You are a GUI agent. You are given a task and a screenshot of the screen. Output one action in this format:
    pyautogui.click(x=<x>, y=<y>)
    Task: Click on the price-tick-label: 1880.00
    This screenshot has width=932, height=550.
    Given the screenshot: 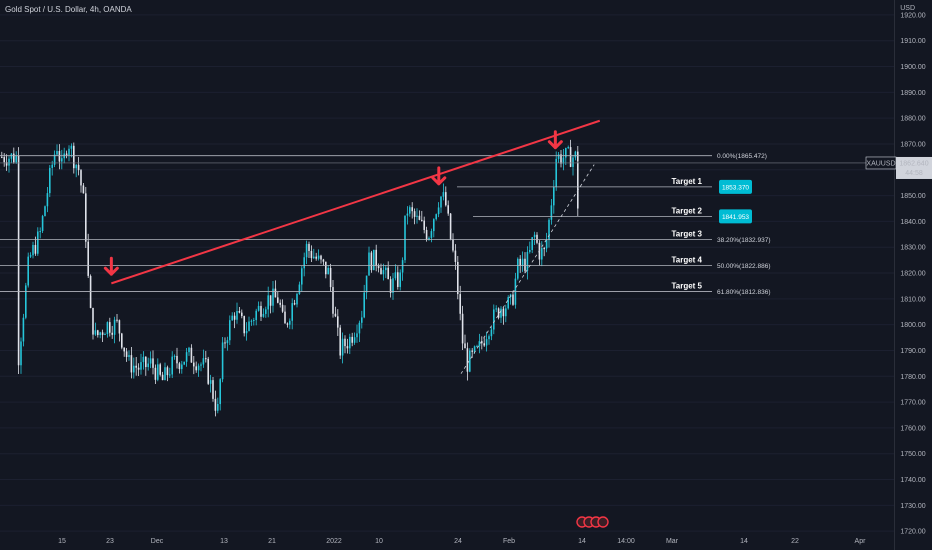 What is the action you would take?
    pyautogui.click(x=912, y=119)
    